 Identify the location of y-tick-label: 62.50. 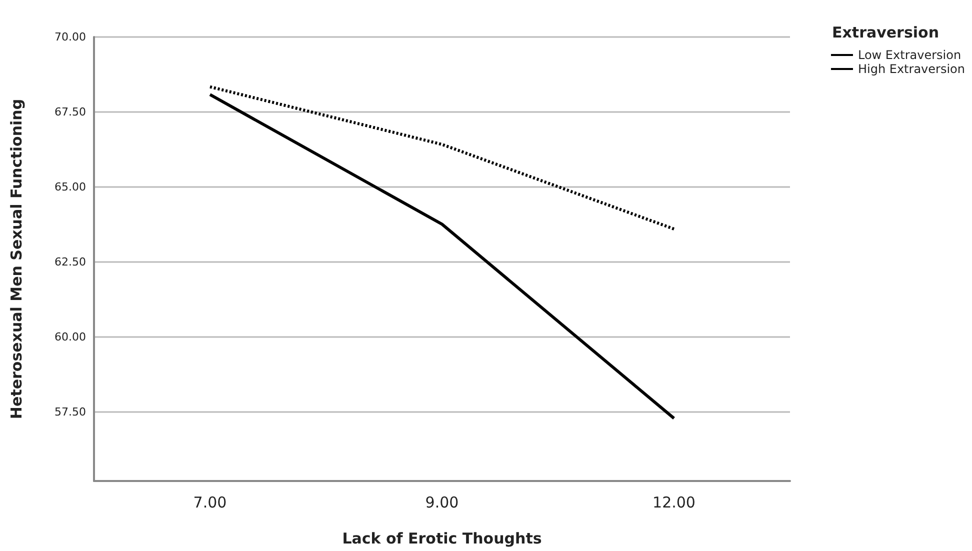
(70, 262).